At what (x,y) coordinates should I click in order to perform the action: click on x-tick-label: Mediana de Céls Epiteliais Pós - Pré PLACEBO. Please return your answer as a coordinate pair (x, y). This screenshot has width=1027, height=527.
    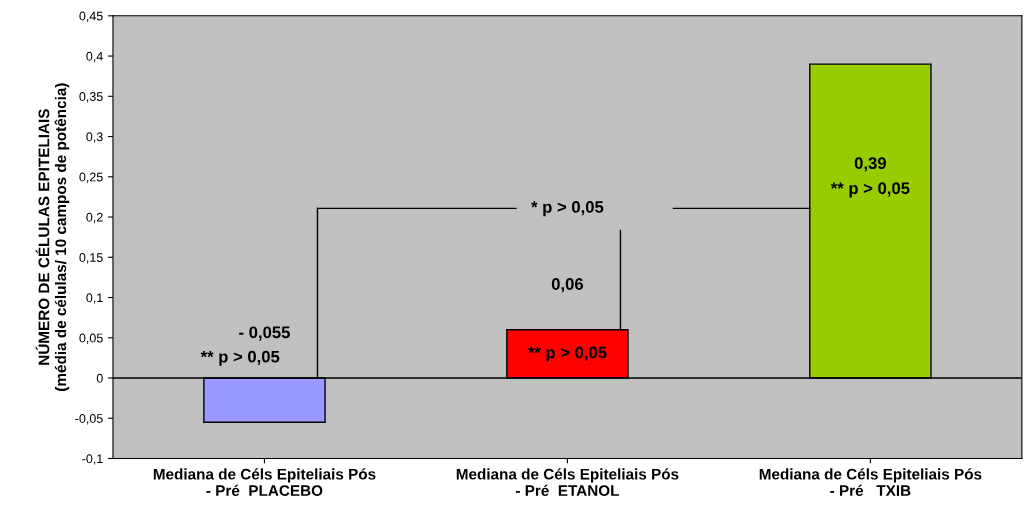
    Looking at the image, I should click on (264, 482).